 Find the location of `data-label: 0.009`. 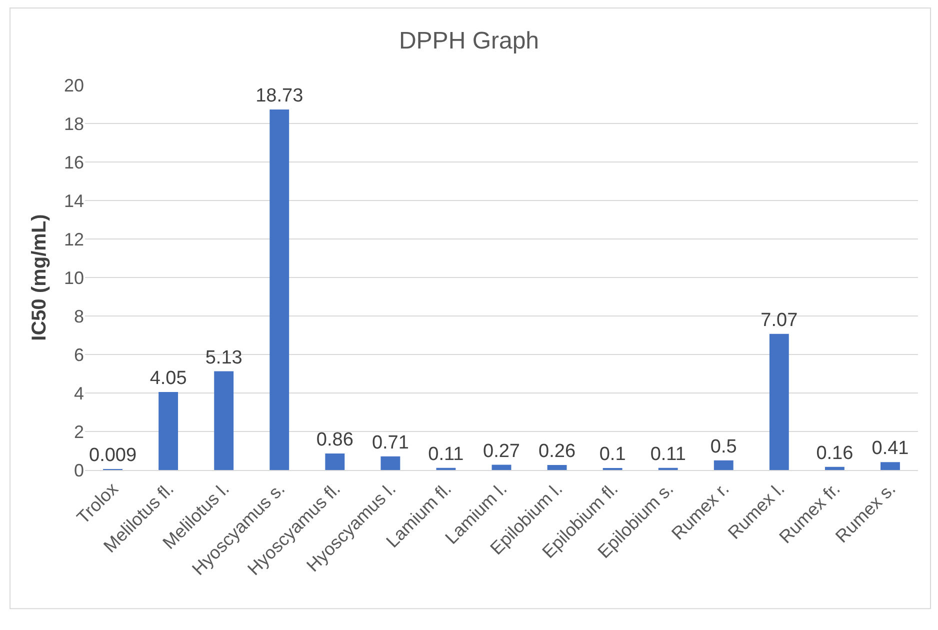

data-label: 0.009 is located at coordinates (112, 455).